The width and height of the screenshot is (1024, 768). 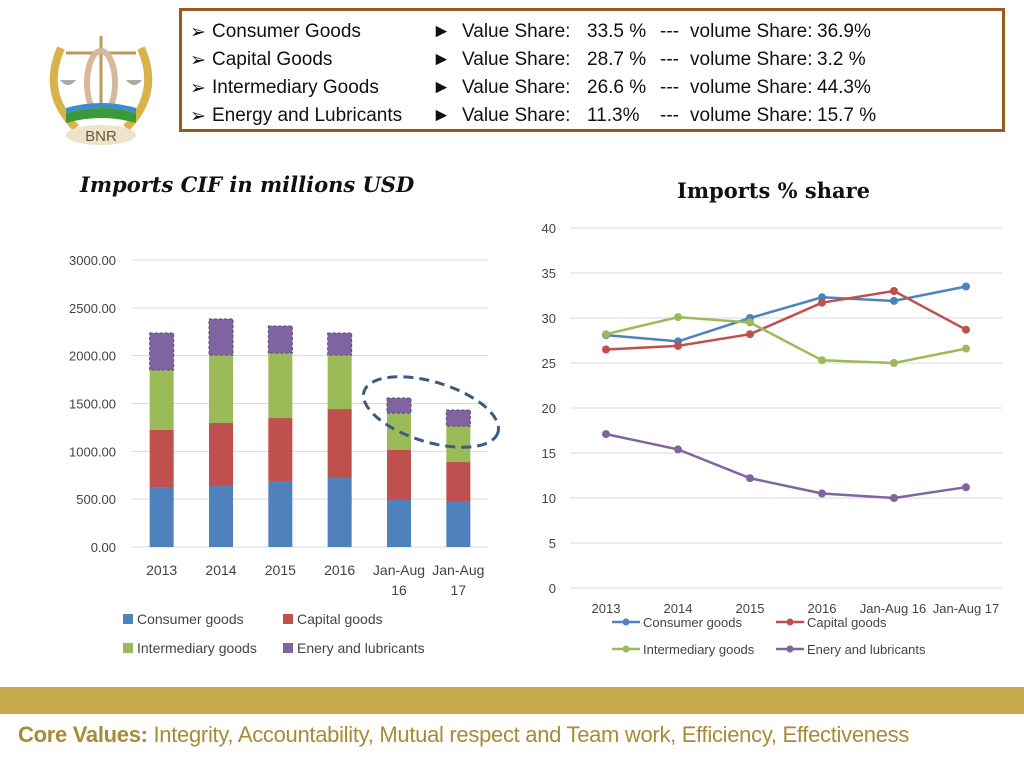 What do you see at coordinates (774, 190) in the screenshot?
I see `line-chart-title: Imports % share` at bounding box center [774, 190].